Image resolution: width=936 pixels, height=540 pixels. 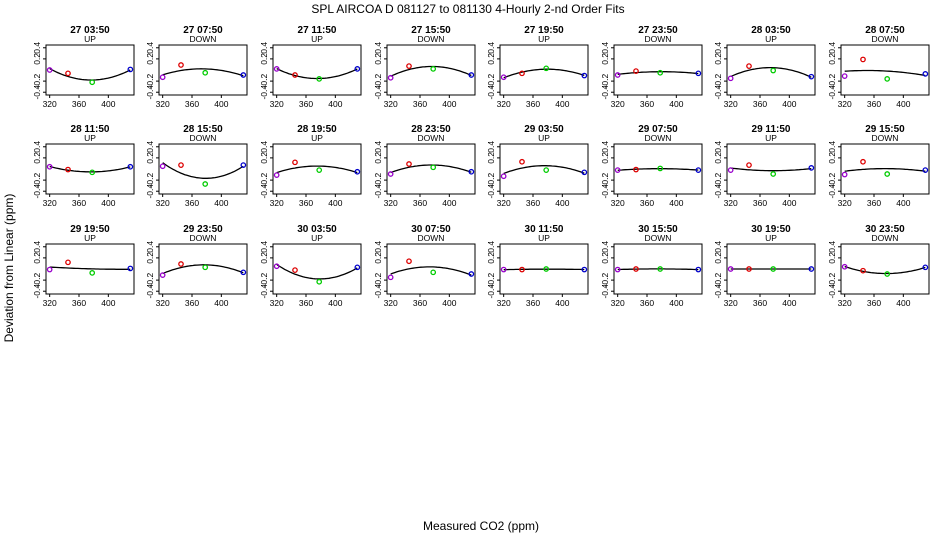 What do you see at coordinates (885, 229) in the screenshot?
I see `panel-title: 30 23:50` at bounding box center [885, 229].